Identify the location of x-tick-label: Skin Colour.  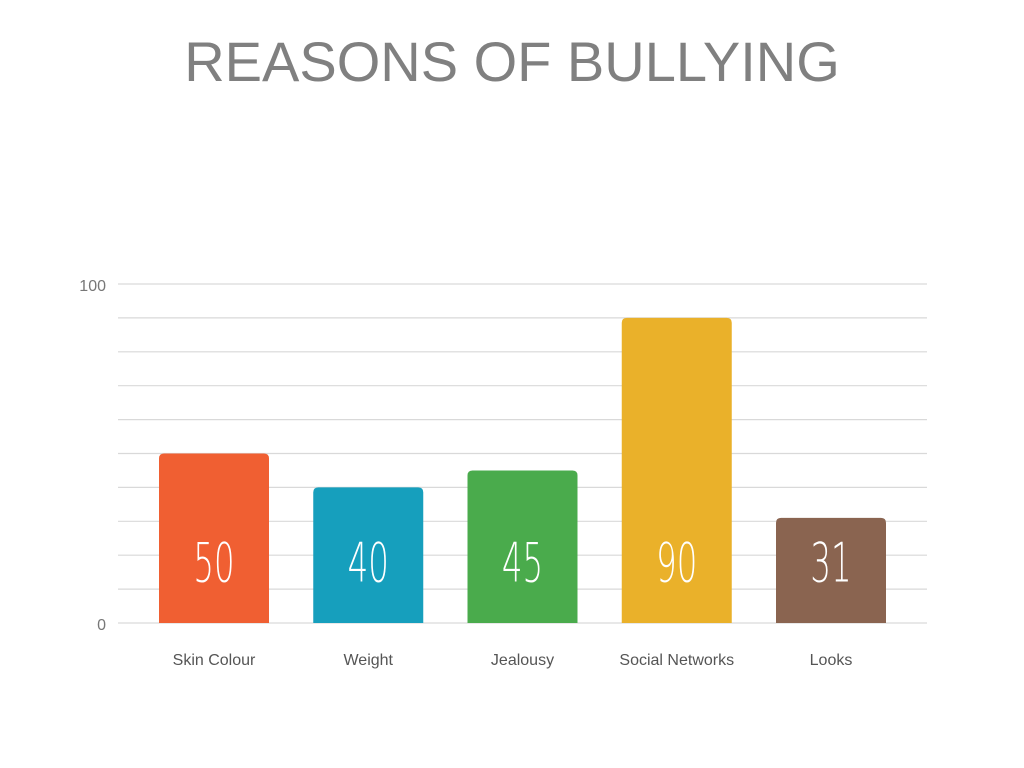
(214, 660).